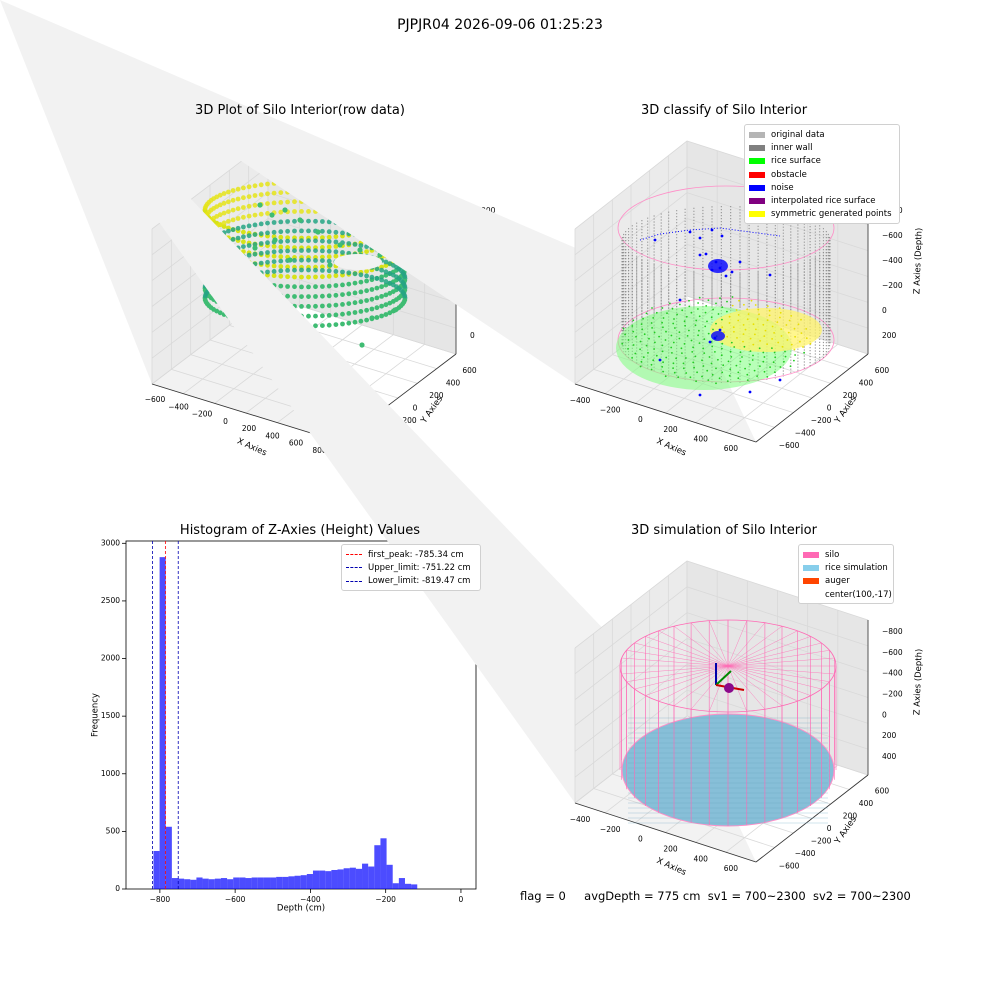  Describe the element at coordinates (272, 435) in the screenshot. I see `plot1-x-tick-label: 400` at that location.